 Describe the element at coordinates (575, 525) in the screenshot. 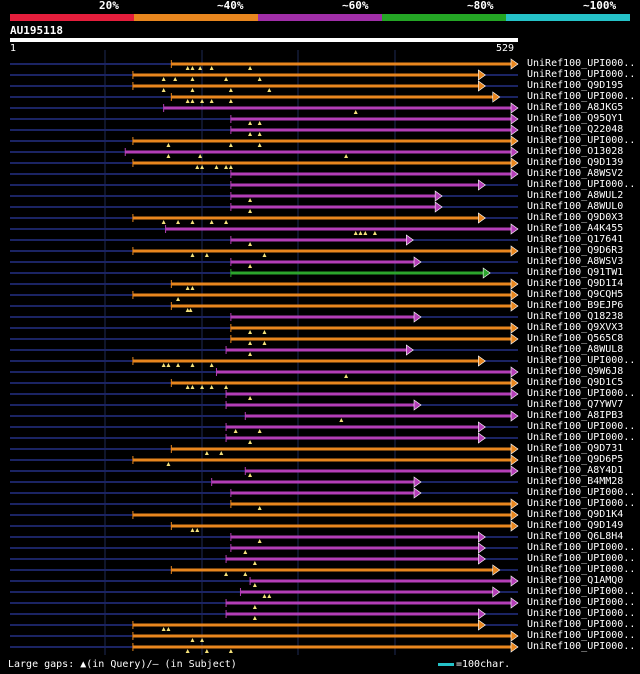

I see `hit-label: UniRef100_Q9D149` at that location.